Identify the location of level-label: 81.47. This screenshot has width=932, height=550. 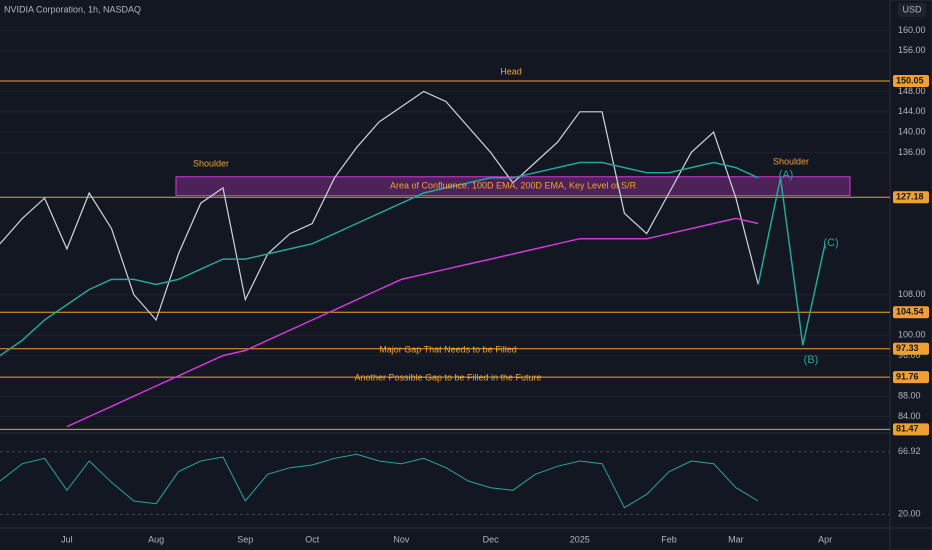
(907, 429).